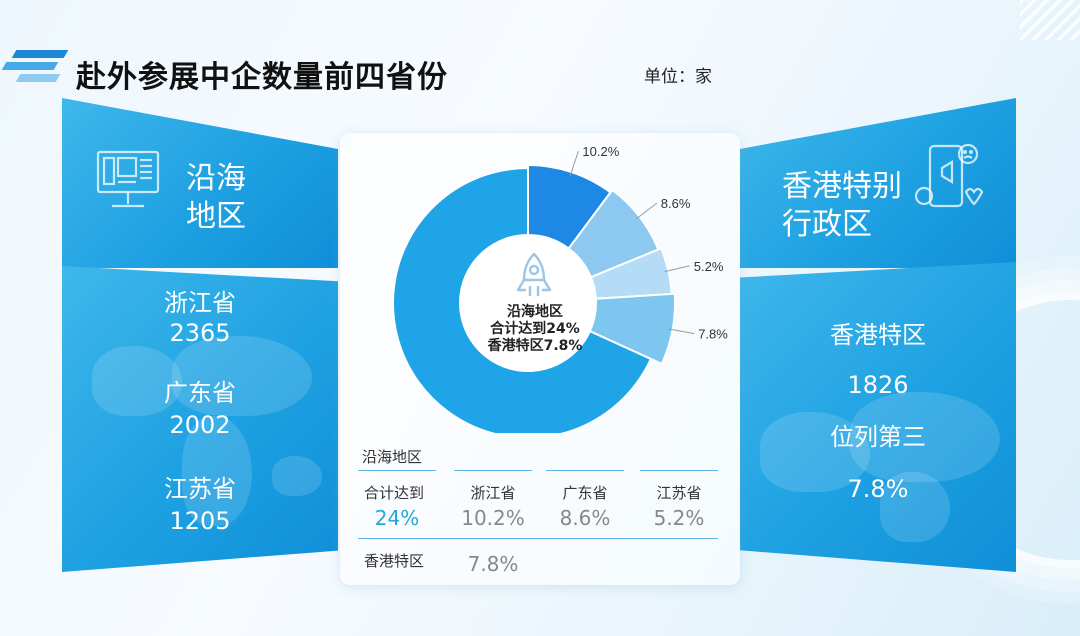  Describe the element at coordinates (676, 203) in the screenshot. I see `donut-slice-label: 8.6%` at that location.